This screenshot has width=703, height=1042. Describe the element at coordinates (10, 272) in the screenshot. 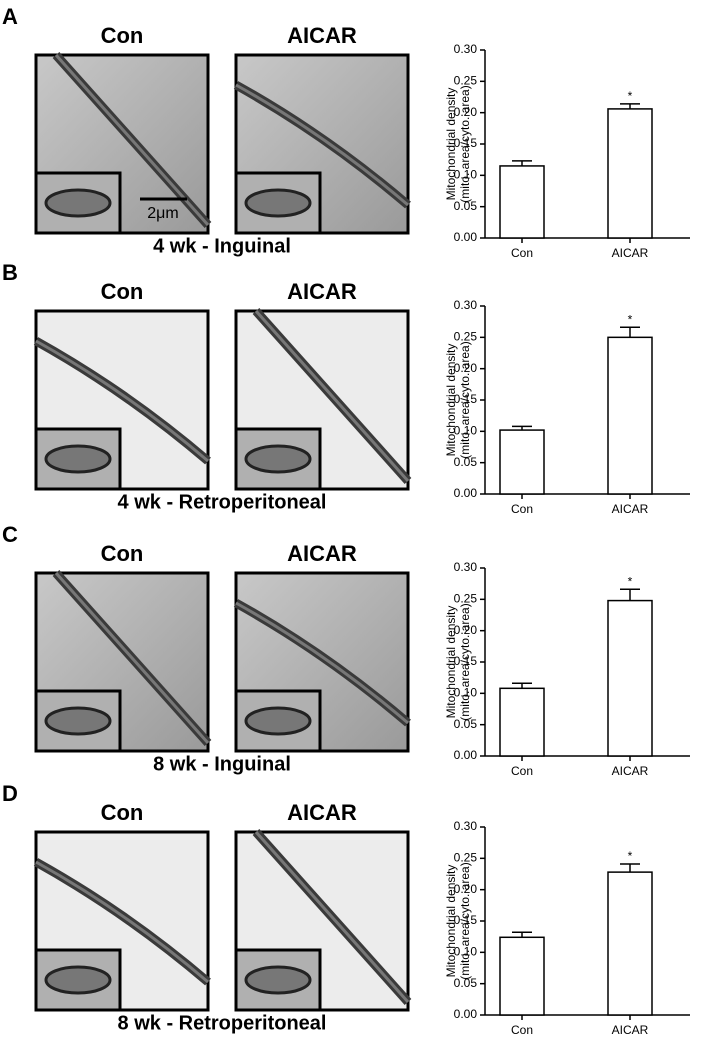

I see `panel-letter: B` at that location.